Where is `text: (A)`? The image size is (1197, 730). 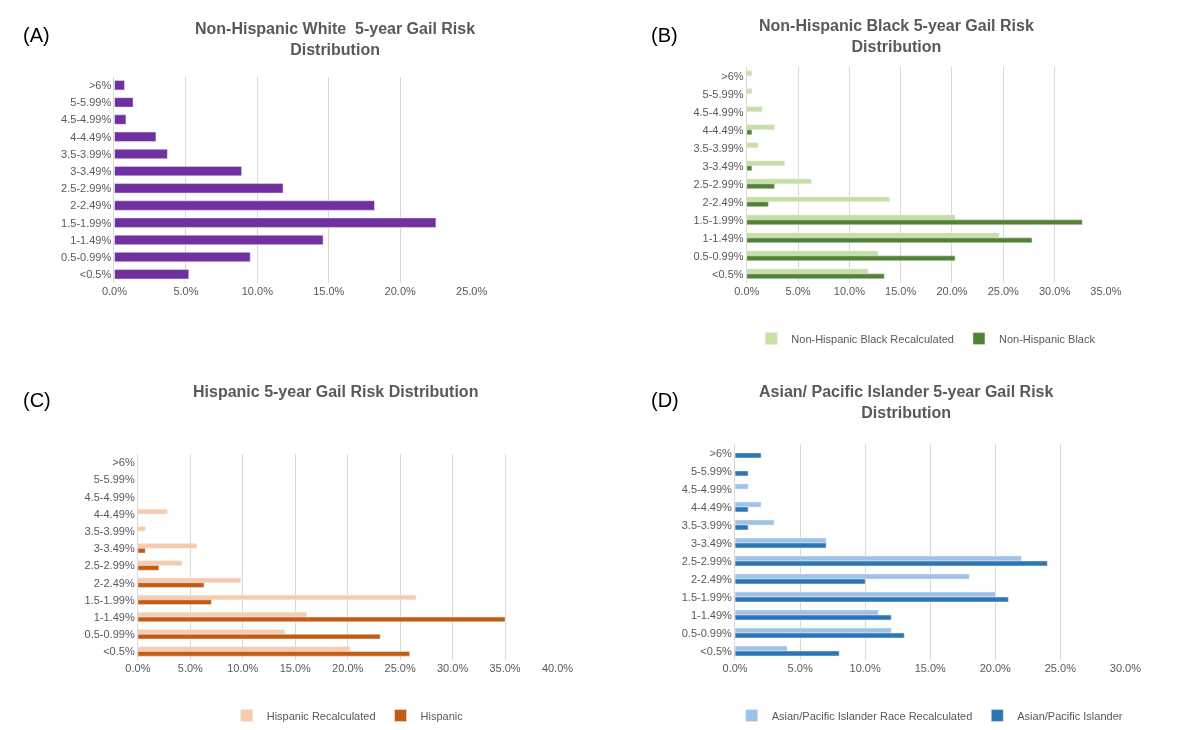 text: (A) is located at coordinates (36, 35).